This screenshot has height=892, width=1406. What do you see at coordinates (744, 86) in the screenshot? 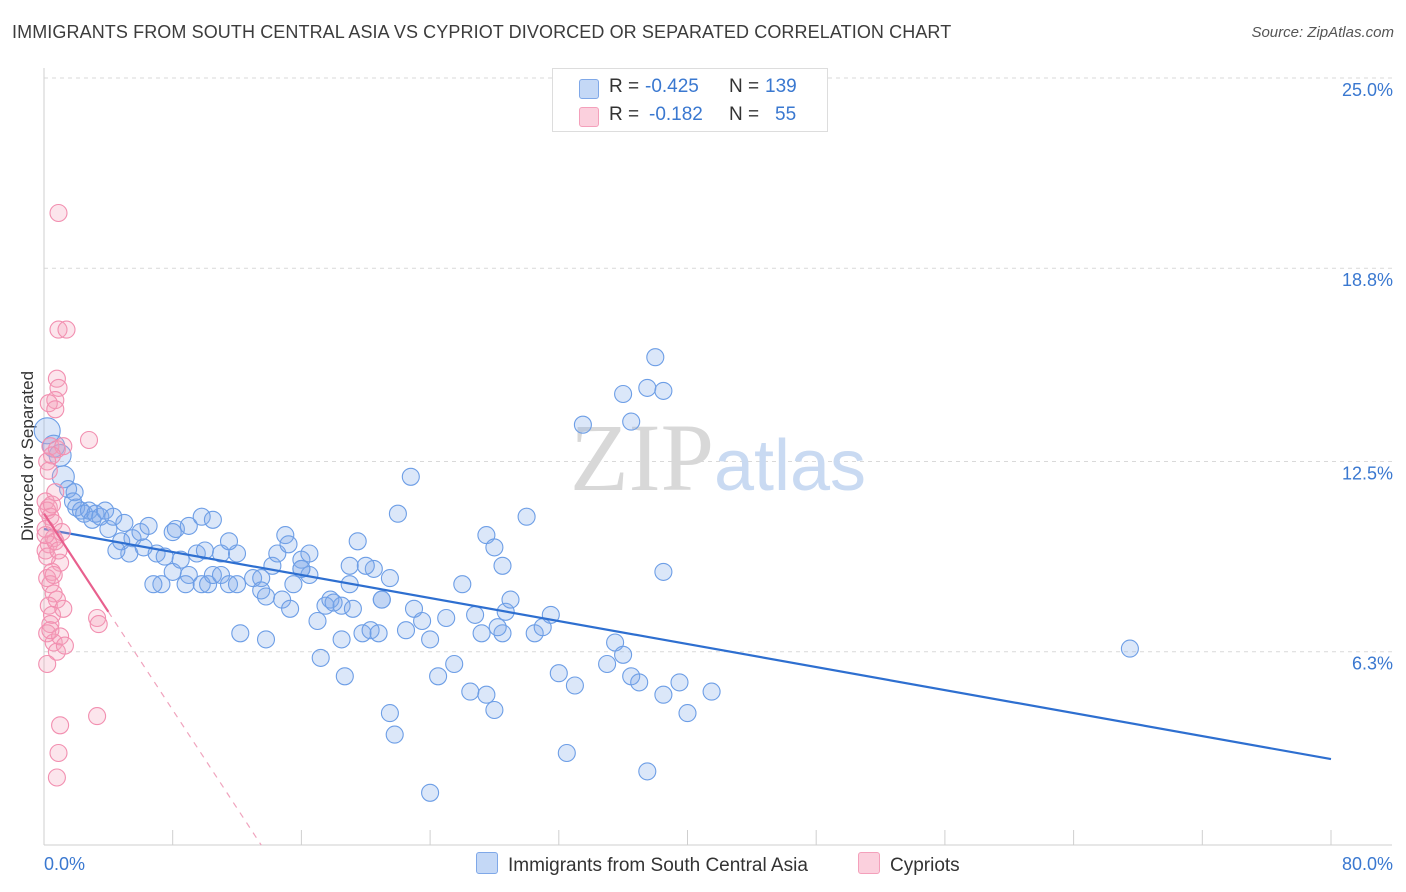
I see `n-label: N =` at bounding box center [744, 86].